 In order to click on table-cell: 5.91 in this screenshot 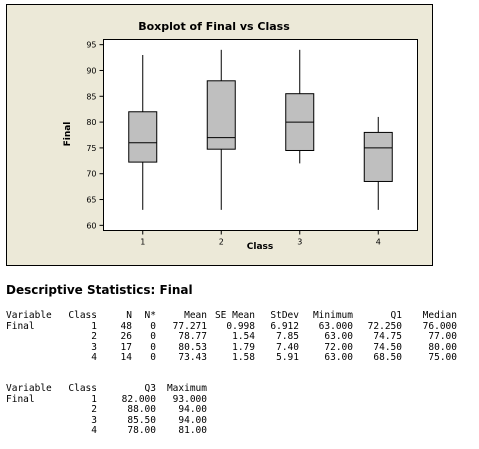, I will do `click(287, 358)`.